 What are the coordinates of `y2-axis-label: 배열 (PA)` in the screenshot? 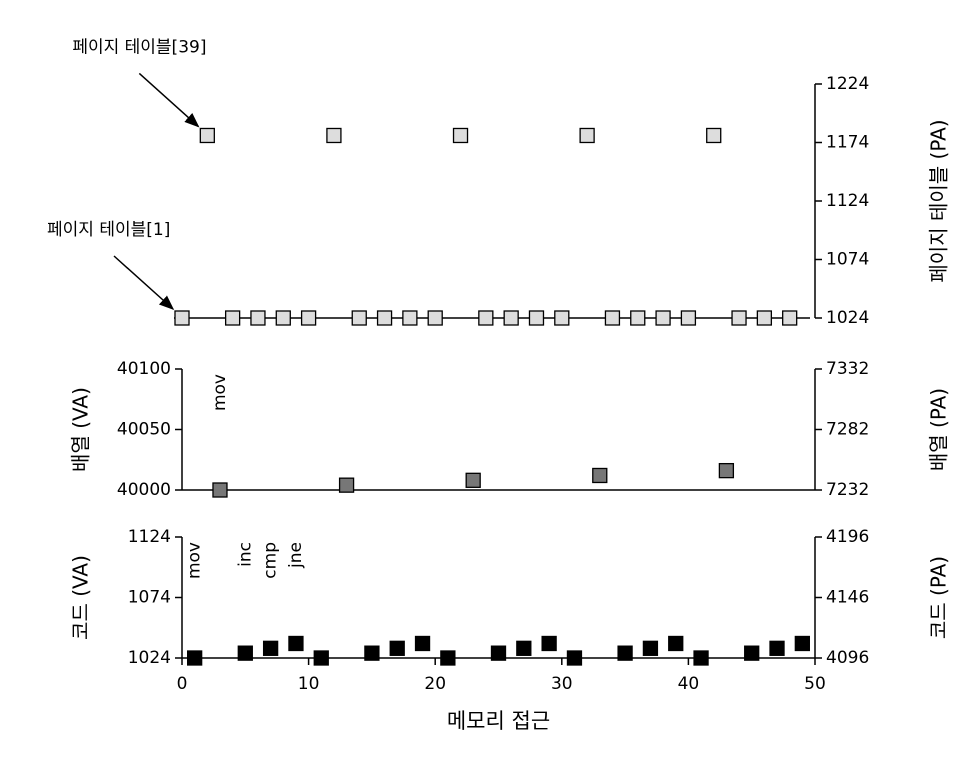 It's located at (939, 429).